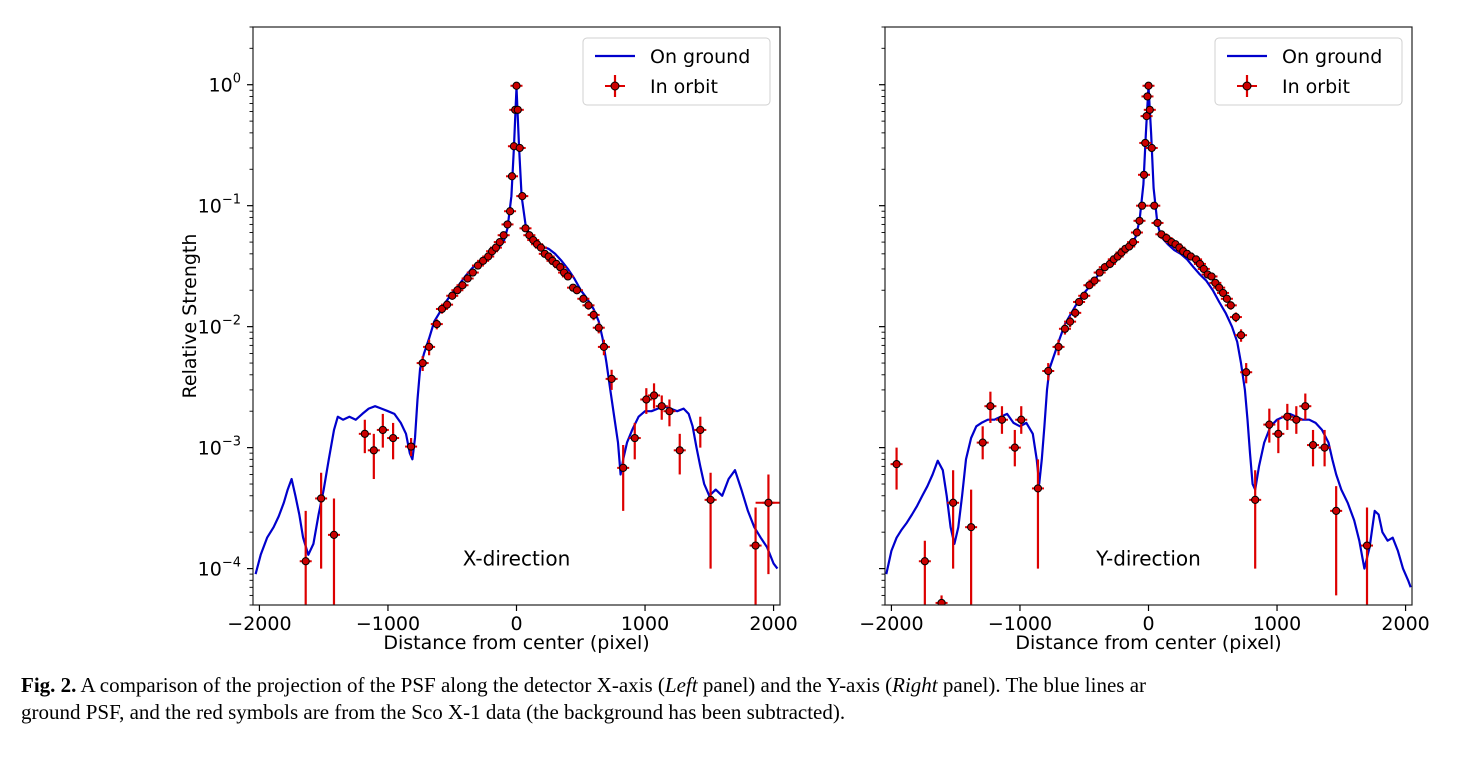  I want to click on y-tick-exponent: 0, so click(237, 79).